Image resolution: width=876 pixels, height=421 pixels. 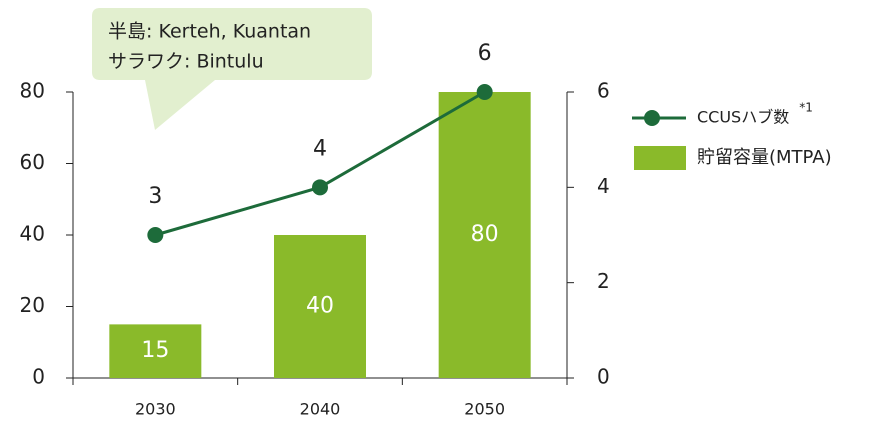 What do you see at coordinates (603, 281) in the screenshot?
I see `y2-tick-label: 2` at bounding box center [603, 281].